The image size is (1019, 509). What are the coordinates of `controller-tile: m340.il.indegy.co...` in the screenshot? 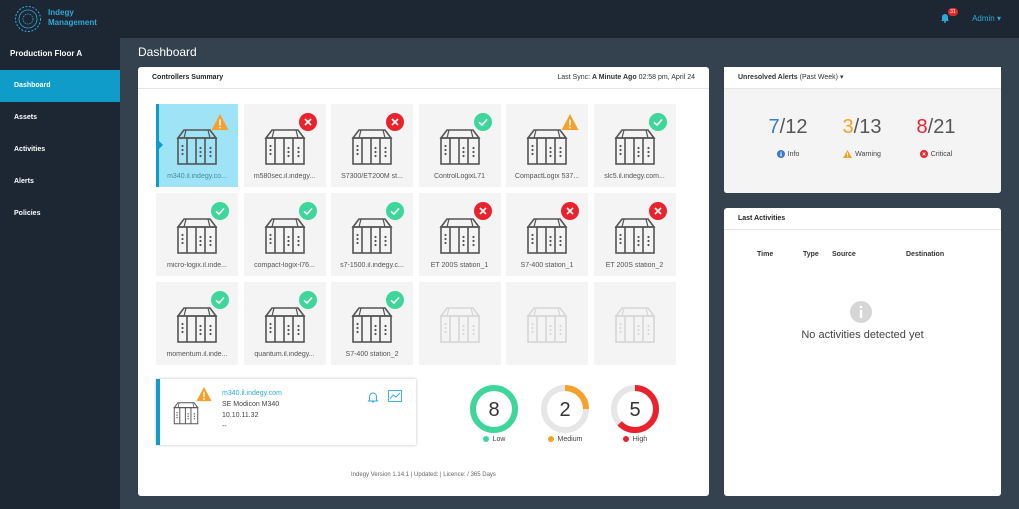 It's located at (197, 145).